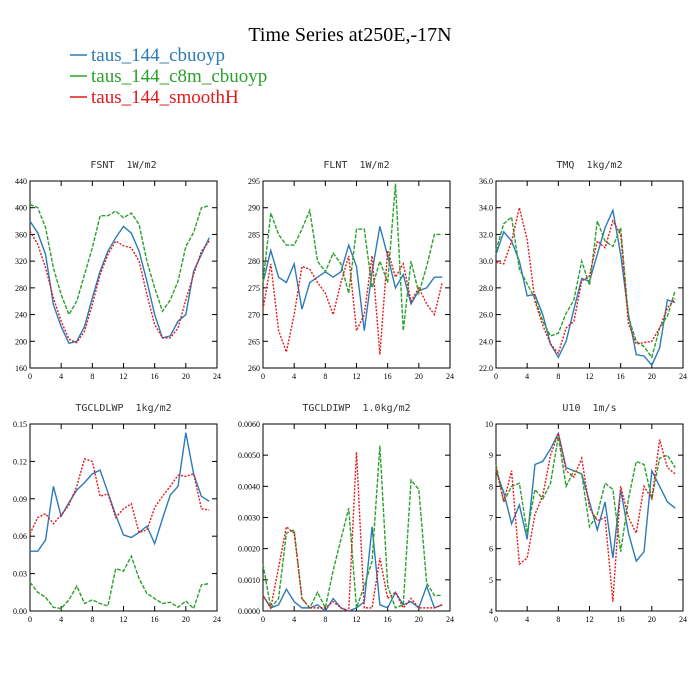  I want to click on y-tick-label: 0.0030, so click(249, 518).